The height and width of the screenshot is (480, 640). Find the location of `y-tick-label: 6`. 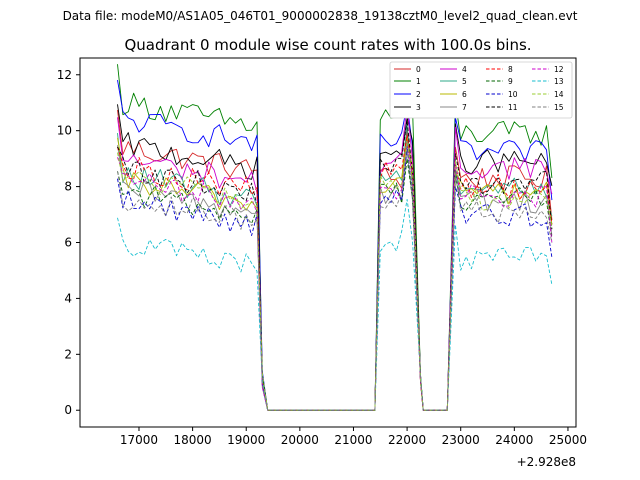

y-tick-label: 6 is located at coordinates (68, 243).